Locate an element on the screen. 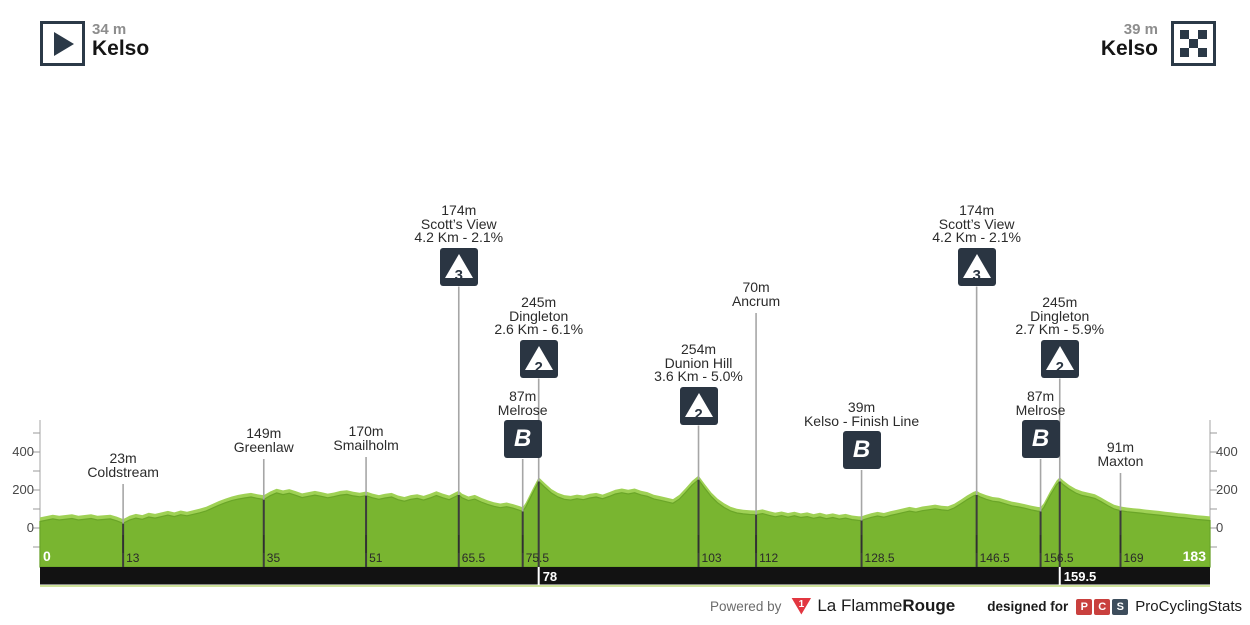 This screenshot has width=1250, height=625. designed-for-label: designed for is located at coordinates (1028, 606).